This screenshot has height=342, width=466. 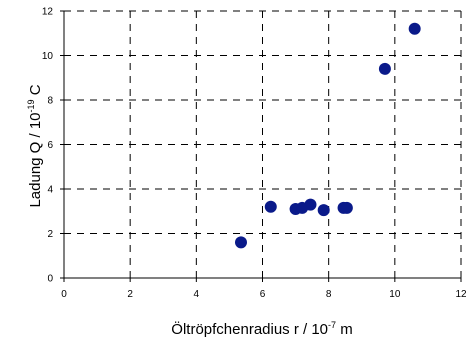 I want to click on y-tick-label: 4, so click(x=50, y=190).